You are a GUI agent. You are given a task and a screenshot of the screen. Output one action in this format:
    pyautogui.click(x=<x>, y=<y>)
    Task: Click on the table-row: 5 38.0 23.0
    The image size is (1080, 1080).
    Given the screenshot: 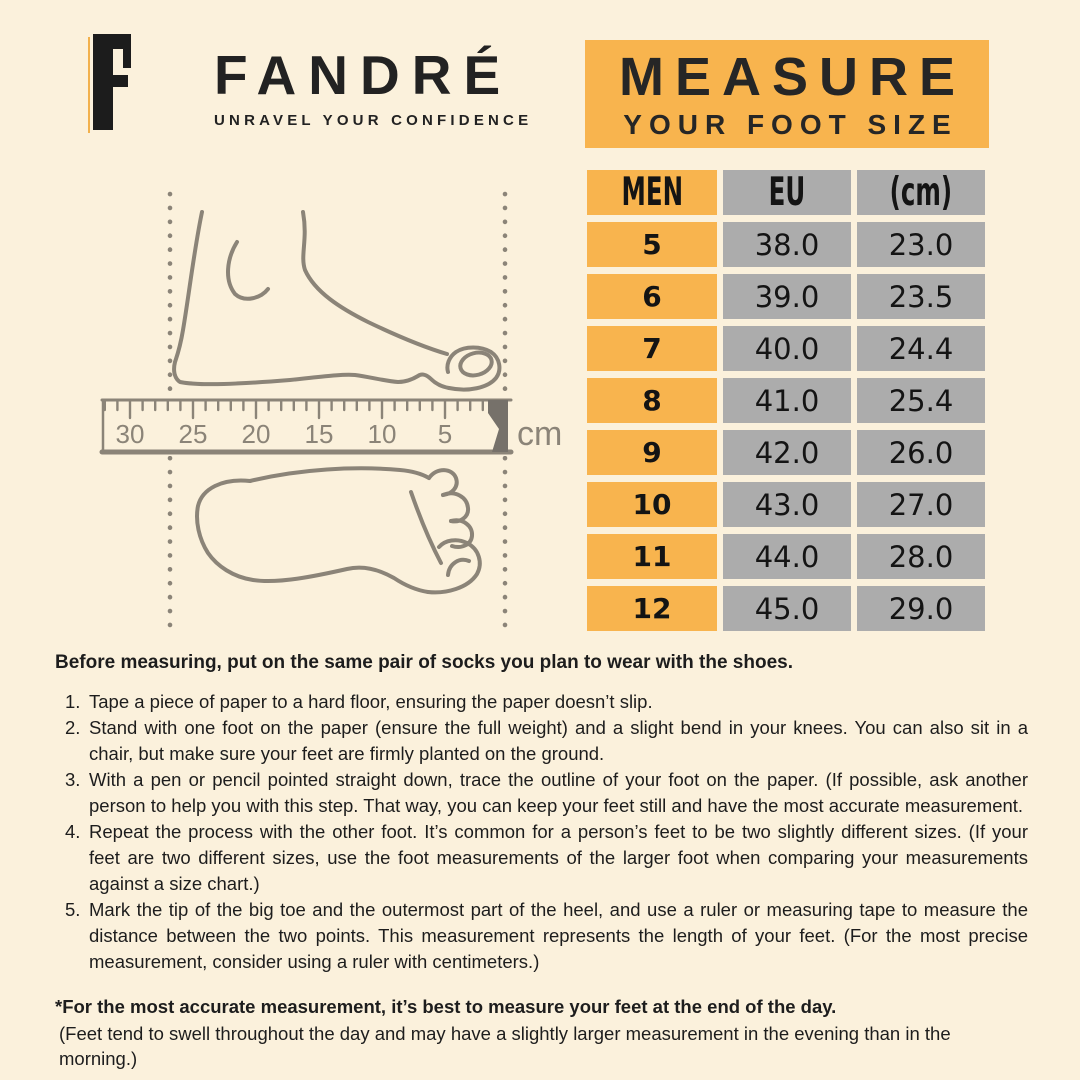 What is the action you would take?
    pyautogui.click(x=786, y=244)
    